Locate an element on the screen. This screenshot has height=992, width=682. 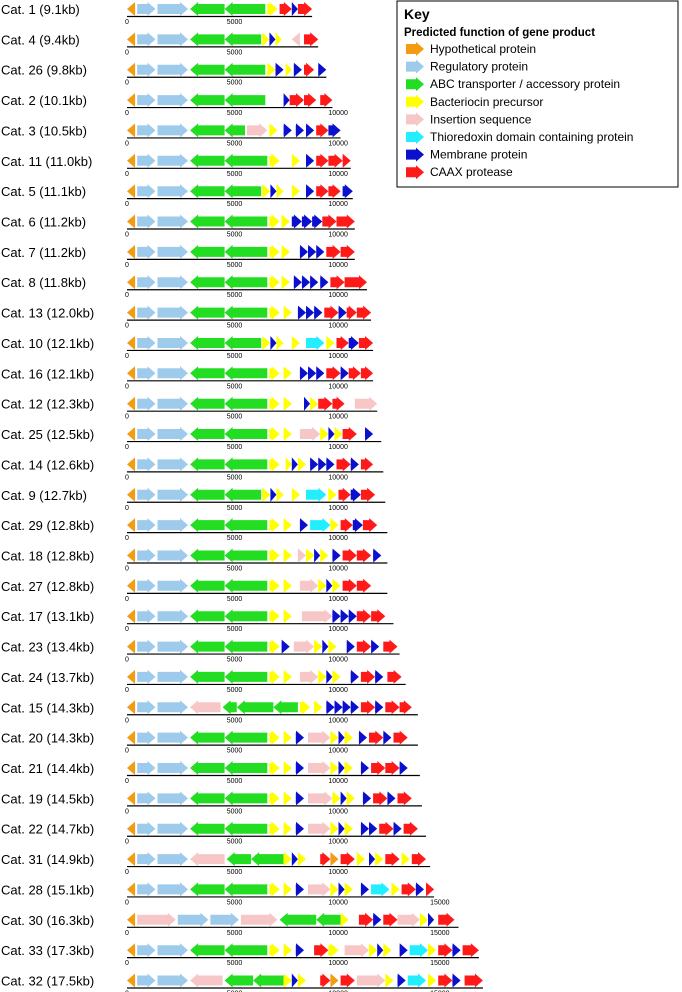
key-item: CAAX protease is located at coordinates (459, 172).